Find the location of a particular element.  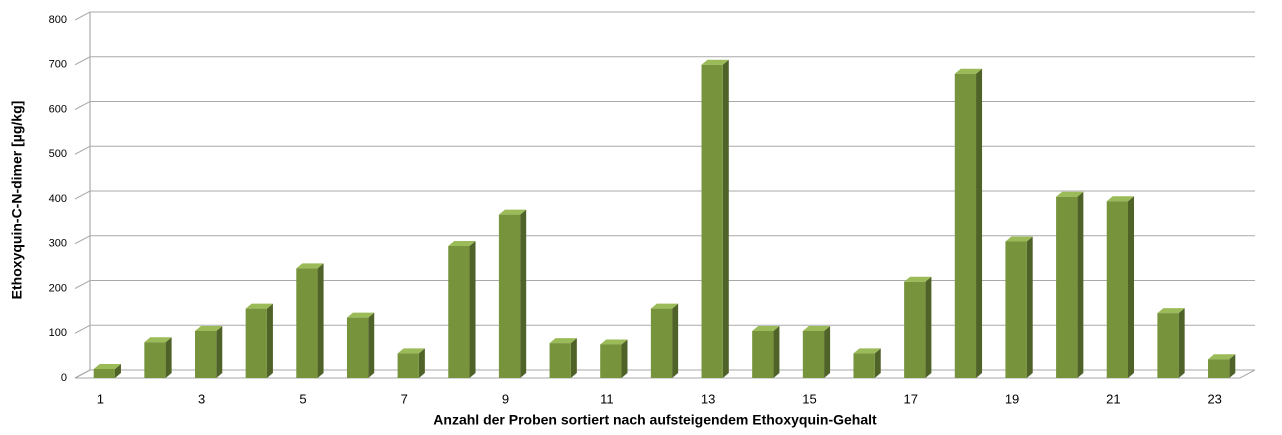

x-tick-label: 3 is located at coordinates (201, 398).